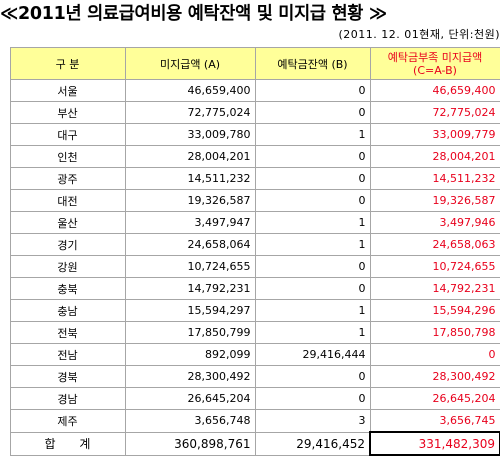 The width and height of the screenshot is (500, 456). Describe the element at coordinates (190, 134) in the screenshot. I see `unpaid-cell: 33,009,780` at that location.